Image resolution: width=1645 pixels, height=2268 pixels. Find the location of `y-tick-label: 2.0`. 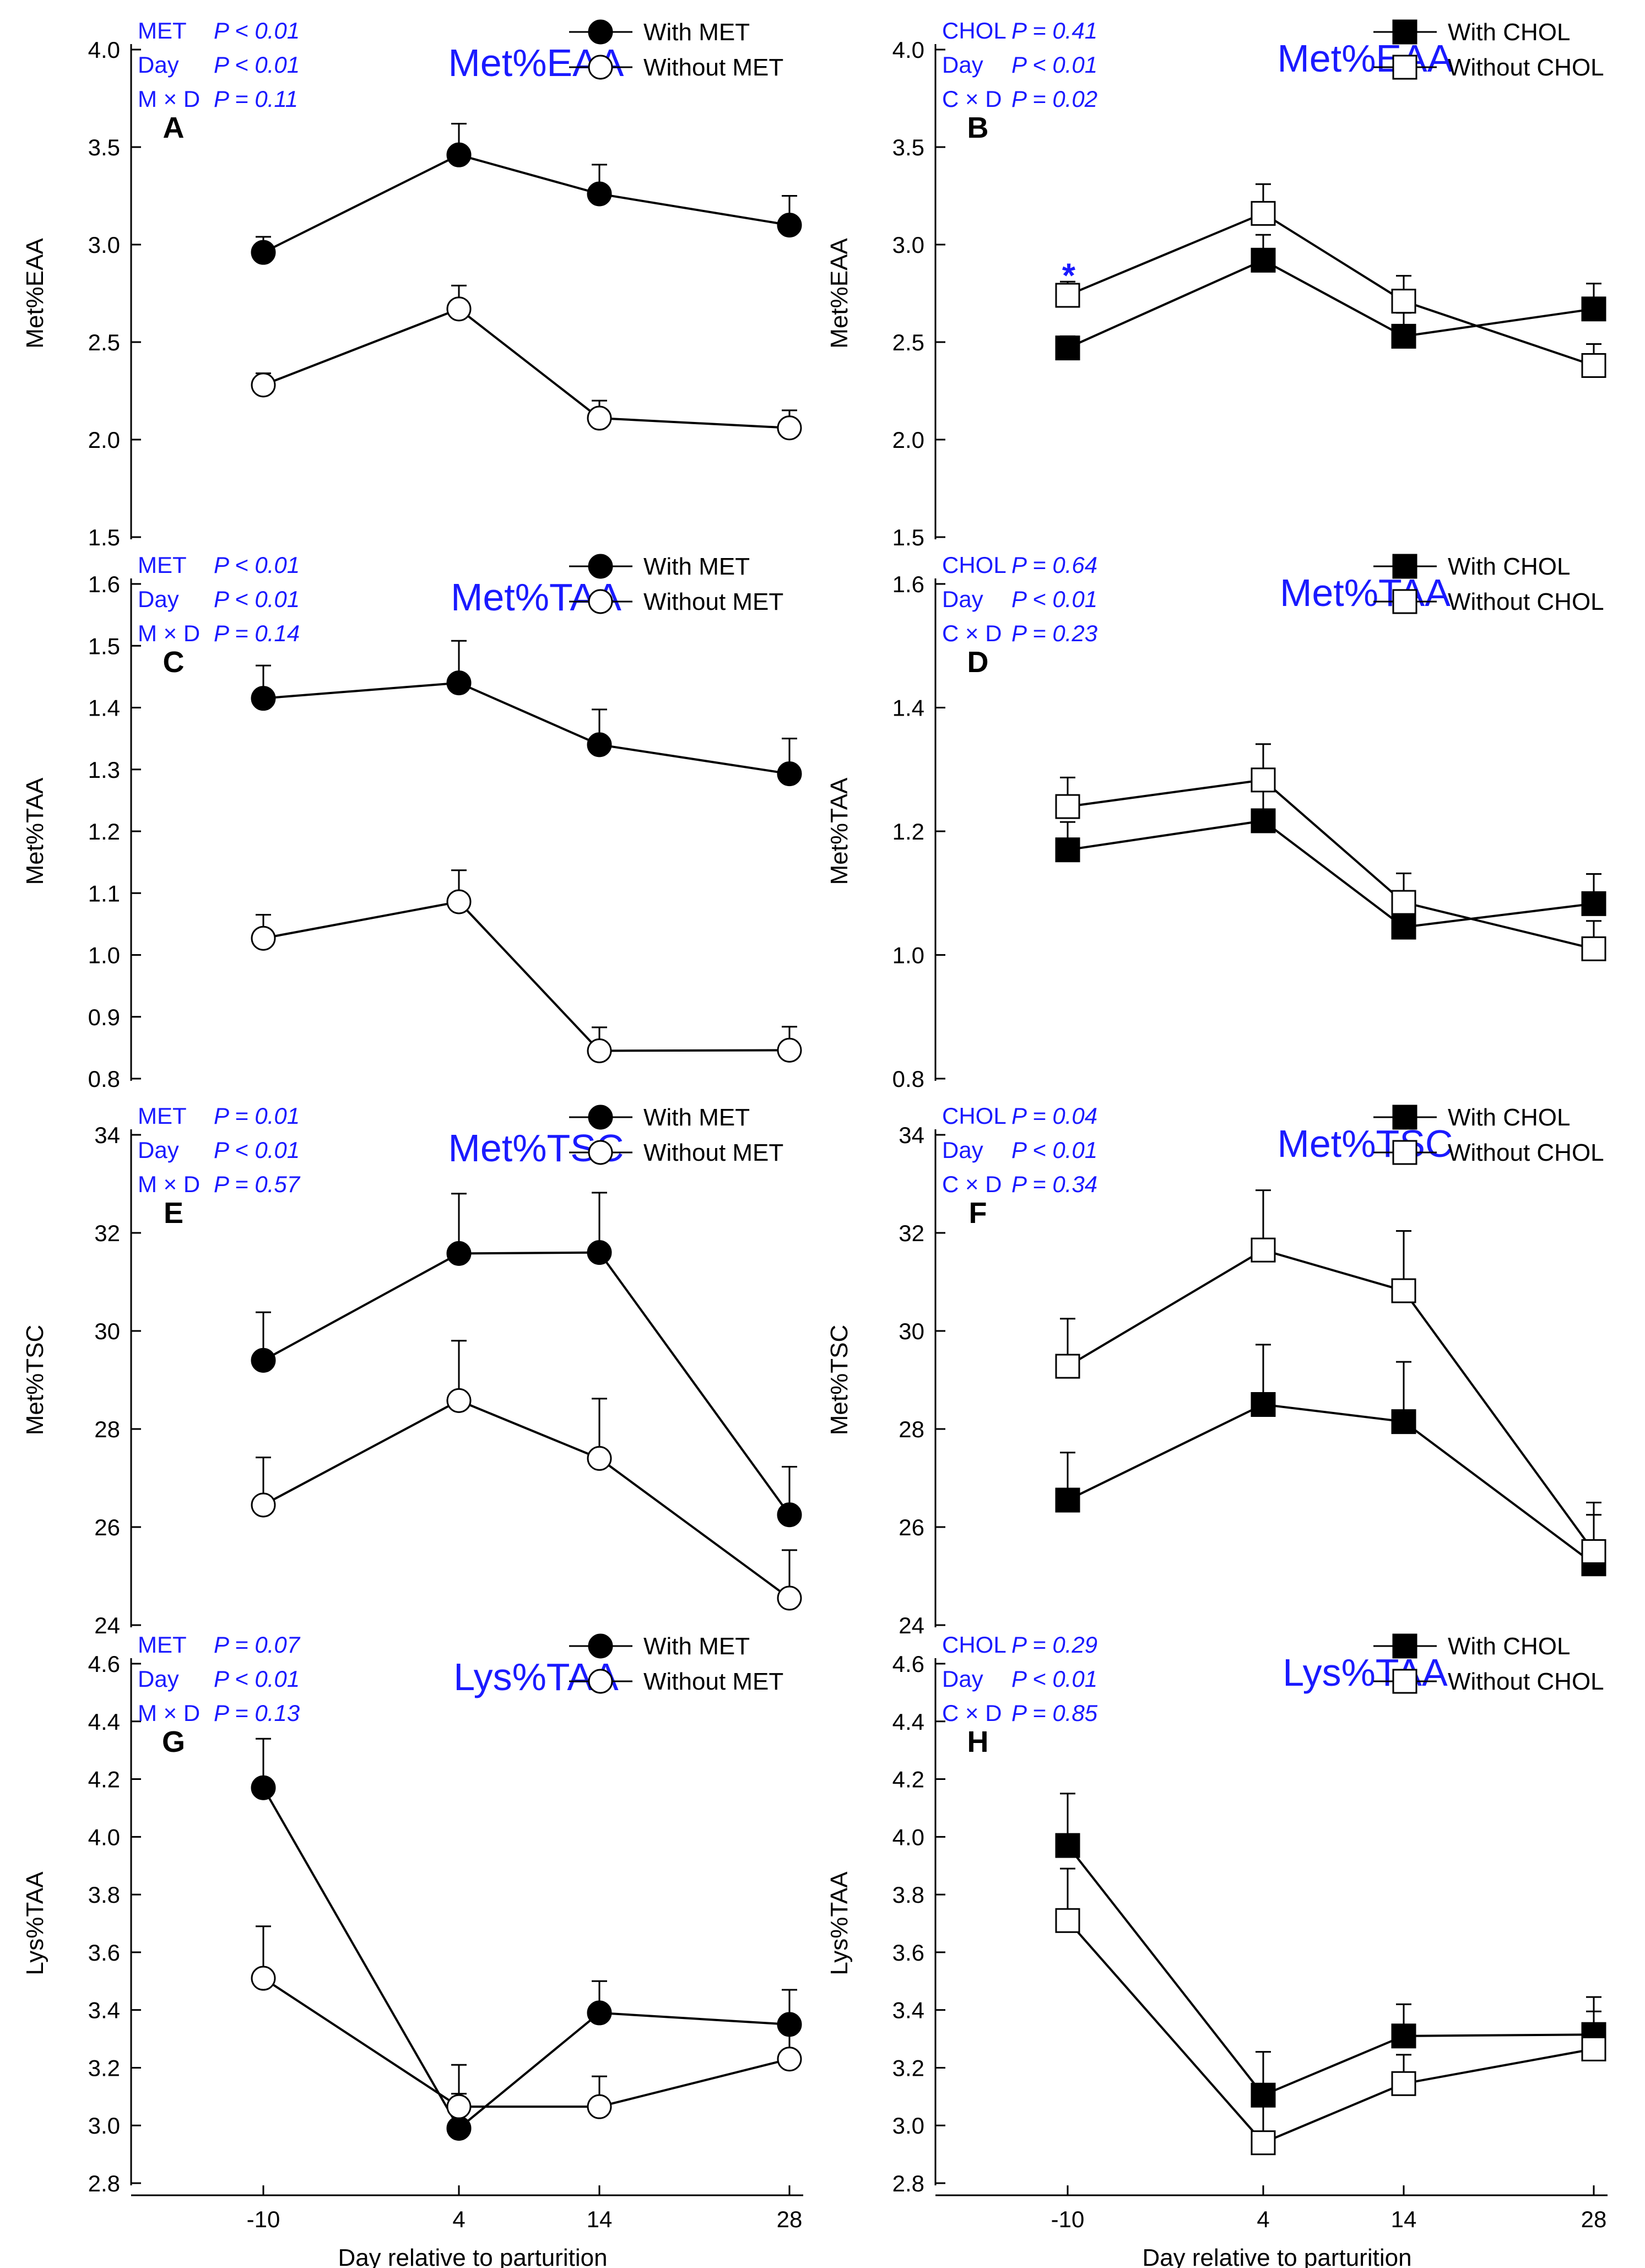

y-tick-label: 2.0 is located at coordinates (104, 440).